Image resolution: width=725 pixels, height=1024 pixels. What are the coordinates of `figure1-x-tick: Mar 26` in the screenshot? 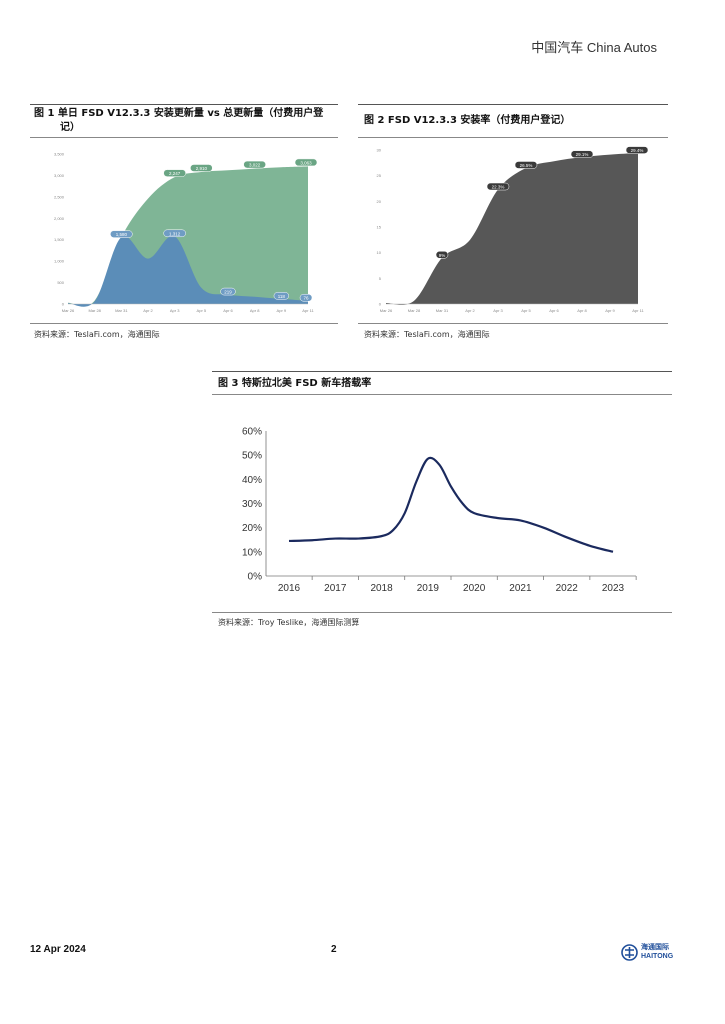 It's located at (68, 310).